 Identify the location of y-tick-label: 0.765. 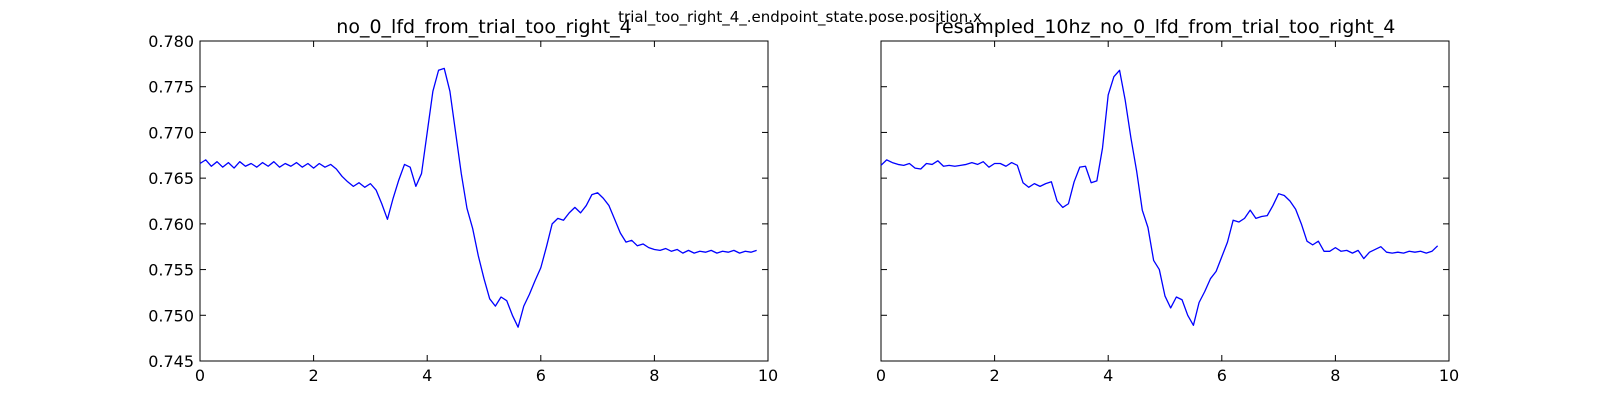
(171, 178).